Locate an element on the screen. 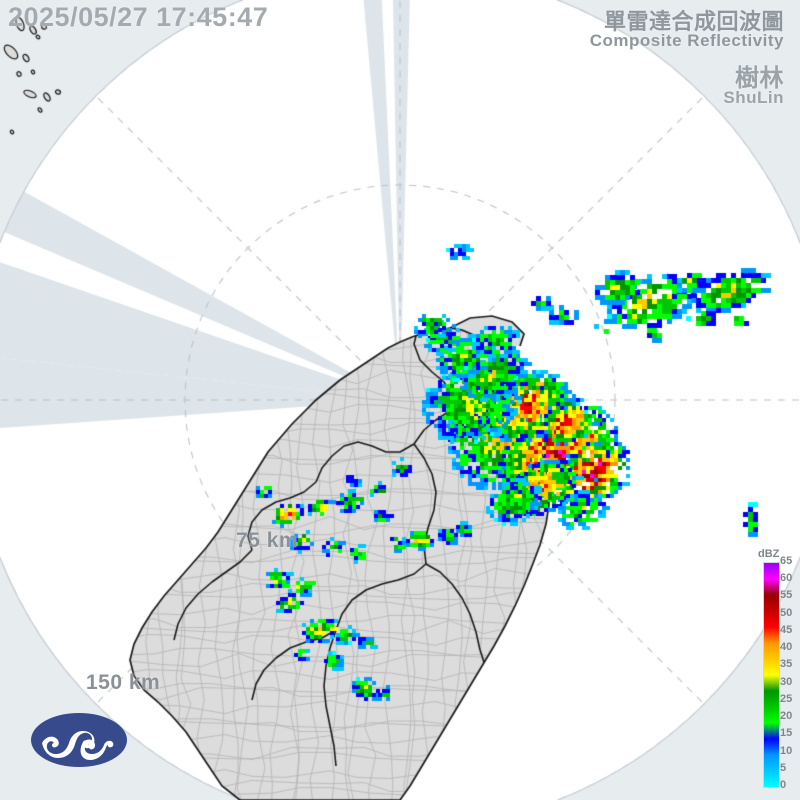 This screenshot has width=800, height=800. cwa-logo-icon is located at coordinates (79, 740).